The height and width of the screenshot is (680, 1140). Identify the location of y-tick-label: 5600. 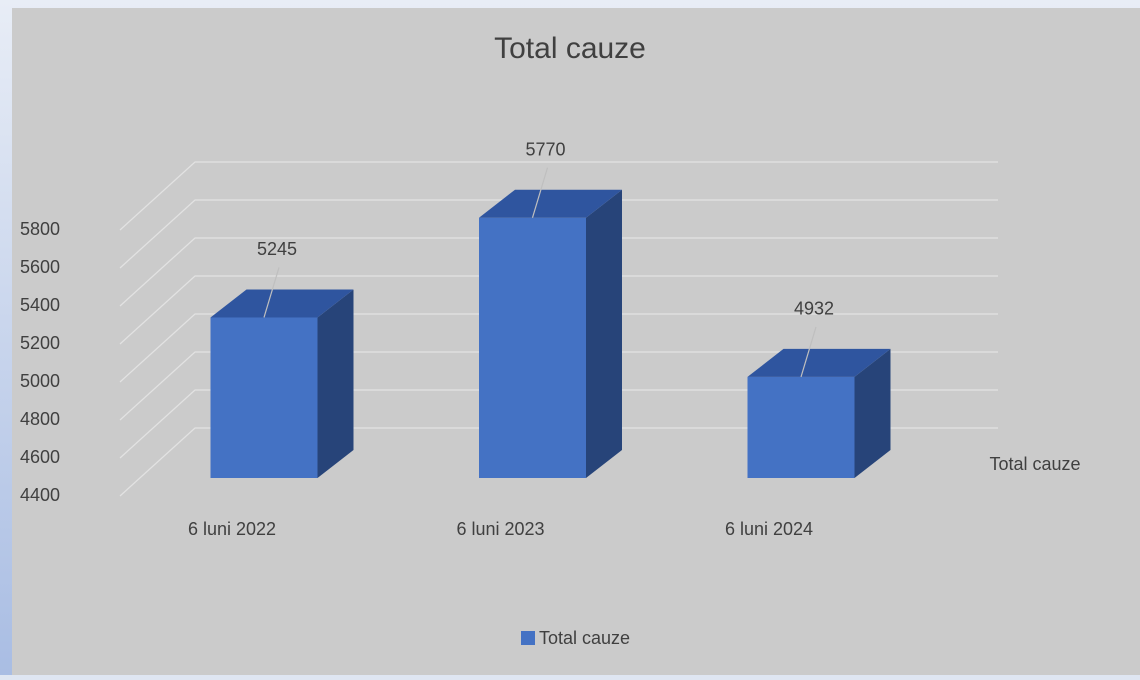
(40, 267).